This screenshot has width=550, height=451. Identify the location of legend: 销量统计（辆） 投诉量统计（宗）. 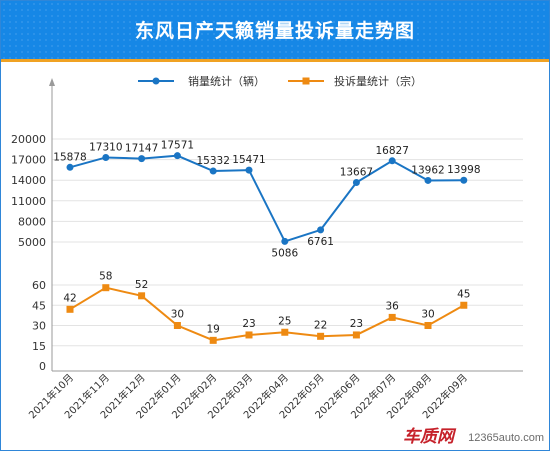
(280, 81).